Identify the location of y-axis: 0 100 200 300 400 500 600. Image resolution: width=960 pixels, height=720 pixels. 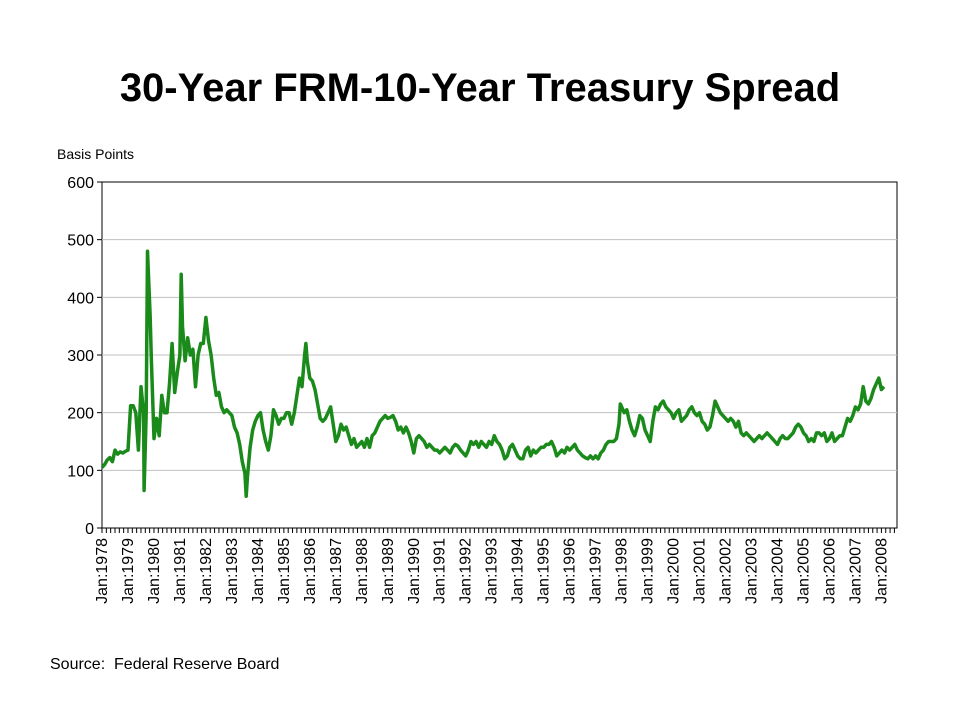
(84, 356).